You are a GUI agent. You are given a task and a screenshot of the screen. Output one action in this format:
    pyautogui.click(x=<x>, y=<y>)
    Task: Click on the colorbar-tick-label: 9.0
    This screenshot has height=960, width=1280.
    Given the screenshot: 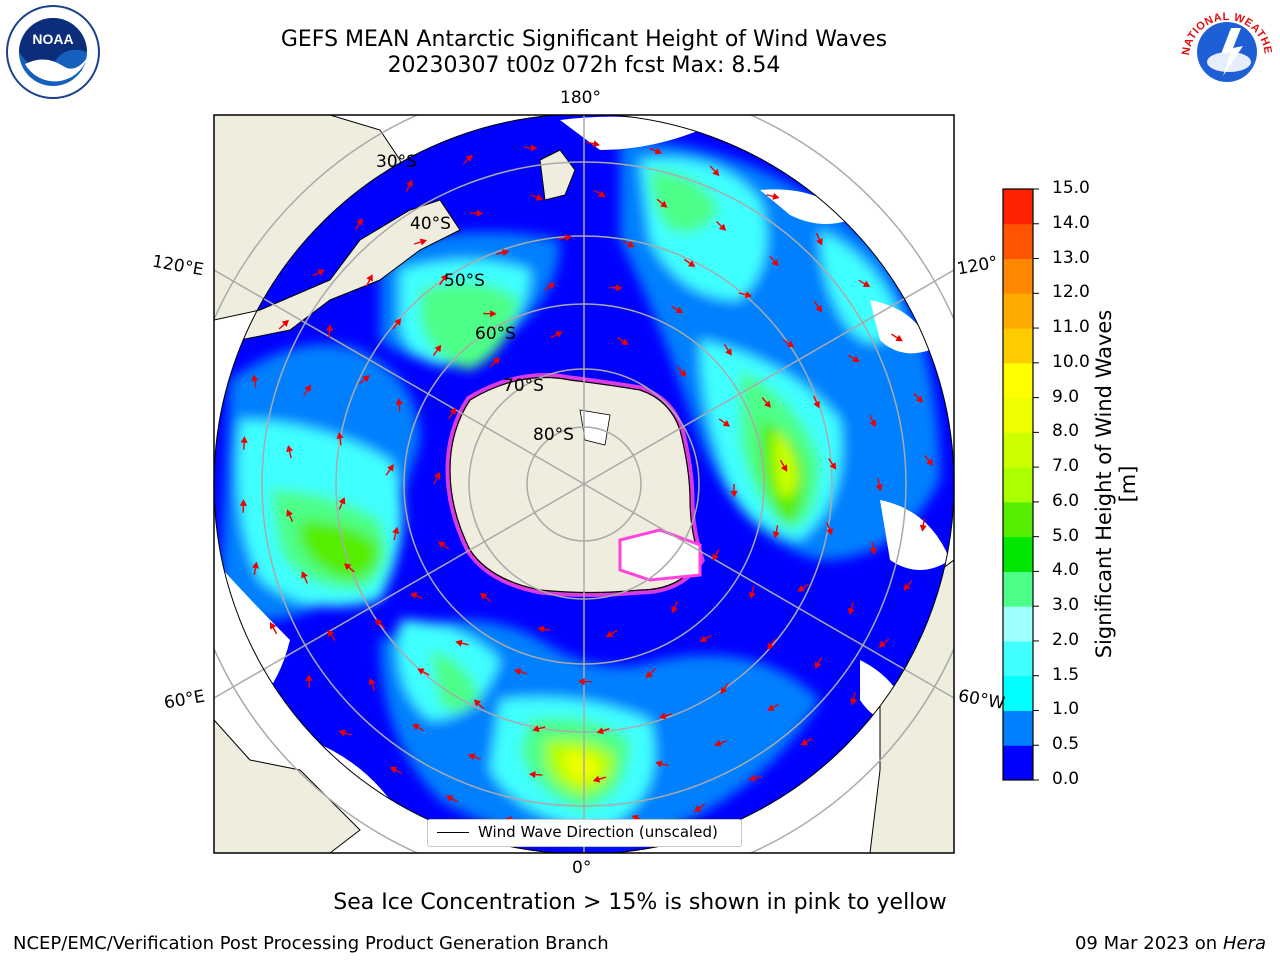 What is the action you would take?
    pyautogui.click(x=1066, y=396)
    